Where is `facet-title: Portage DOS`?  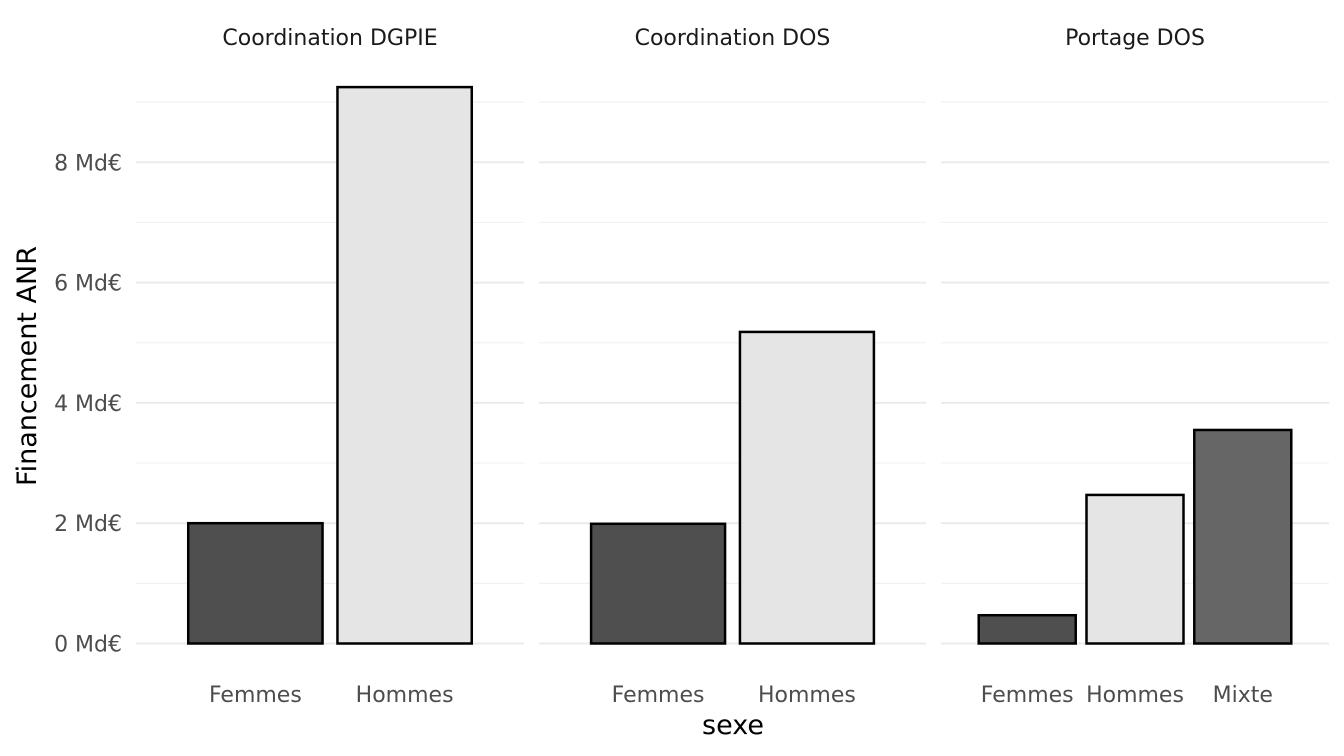 facet-title: Portage DOS is located at coordinates (1135, 38).